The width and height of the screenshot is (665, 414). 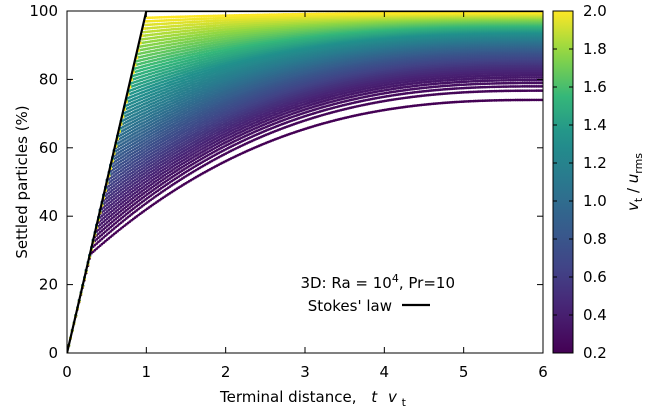 What do you see at coordinates (595, 49) in the screenshot?
I see `colorbar-tick-label: 1.8` at bounding box center [595, 49].